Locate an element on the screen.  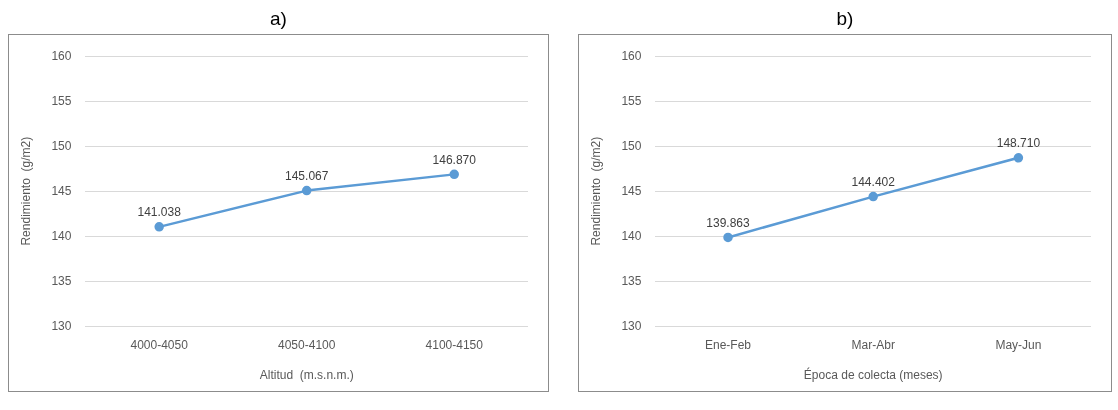
data-label: 139.863 is located at coordinates (728, 222).